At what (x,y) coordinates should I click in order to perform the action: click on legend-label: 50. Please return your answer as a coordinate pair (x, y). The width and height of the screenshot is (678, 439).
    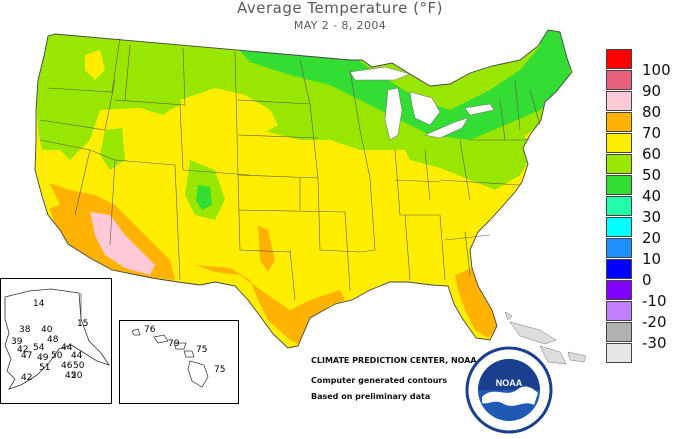
    Looking at the image, I should click on (652, 175).